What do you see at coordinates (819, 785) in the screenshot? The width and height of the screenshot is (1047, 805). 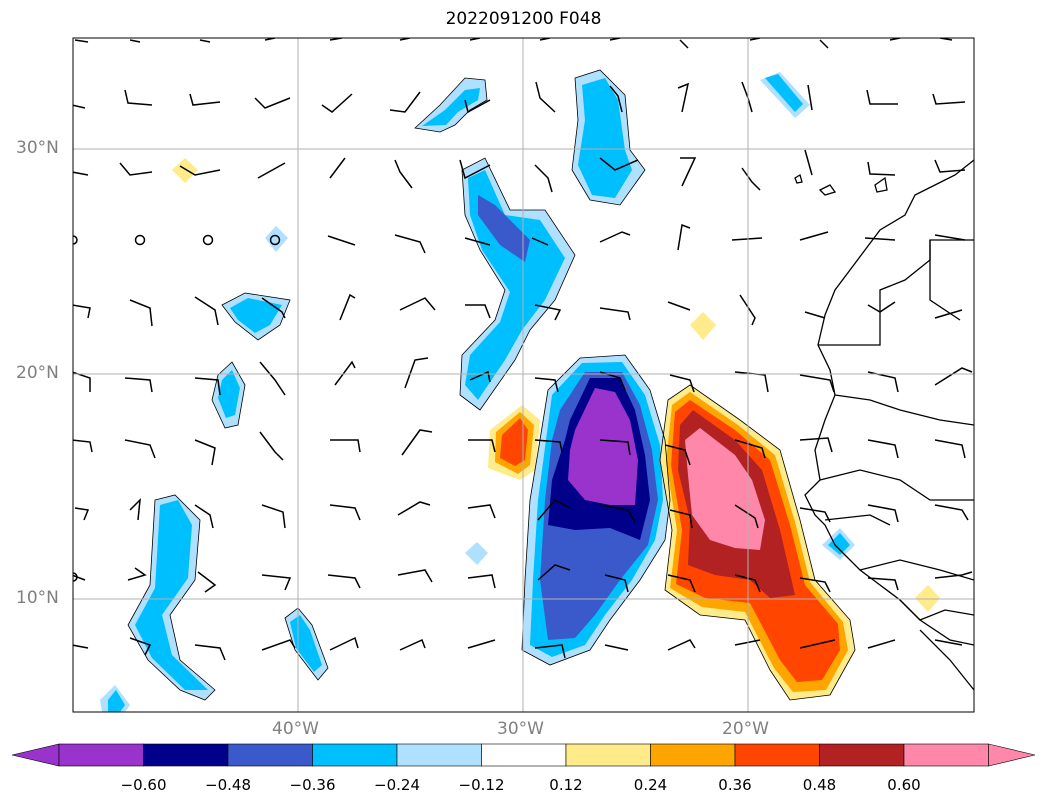 I see `colorbar-tick-label: 0.48` at bounding box center [819, 785].